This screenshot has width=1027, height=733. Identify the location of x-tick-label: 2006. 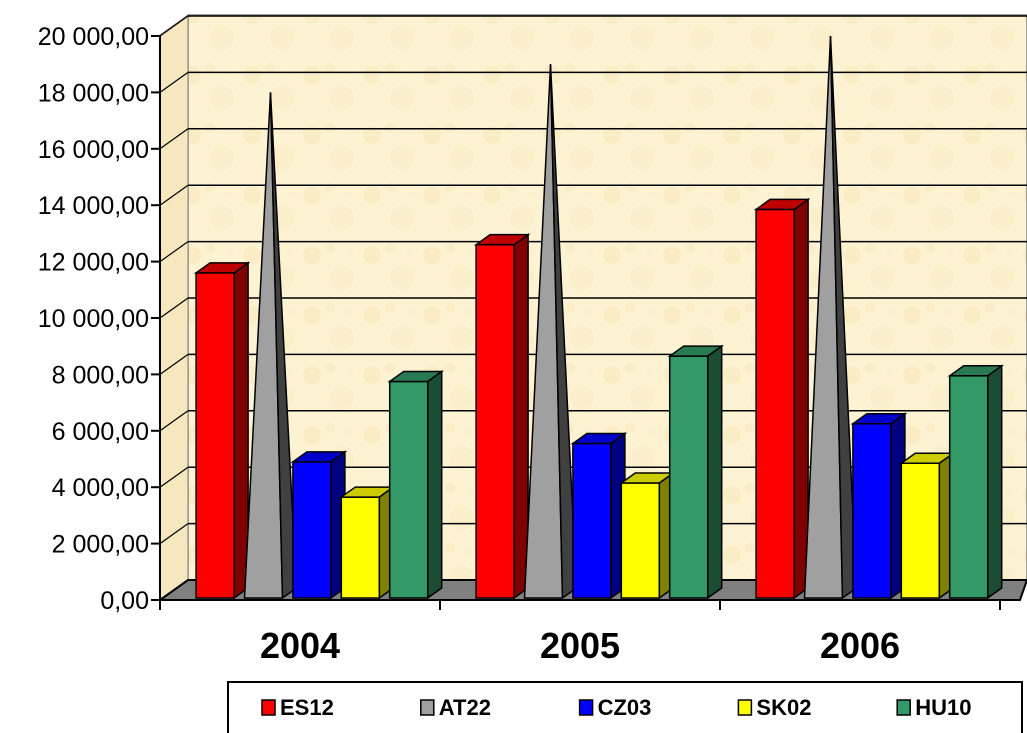
(860, 645).